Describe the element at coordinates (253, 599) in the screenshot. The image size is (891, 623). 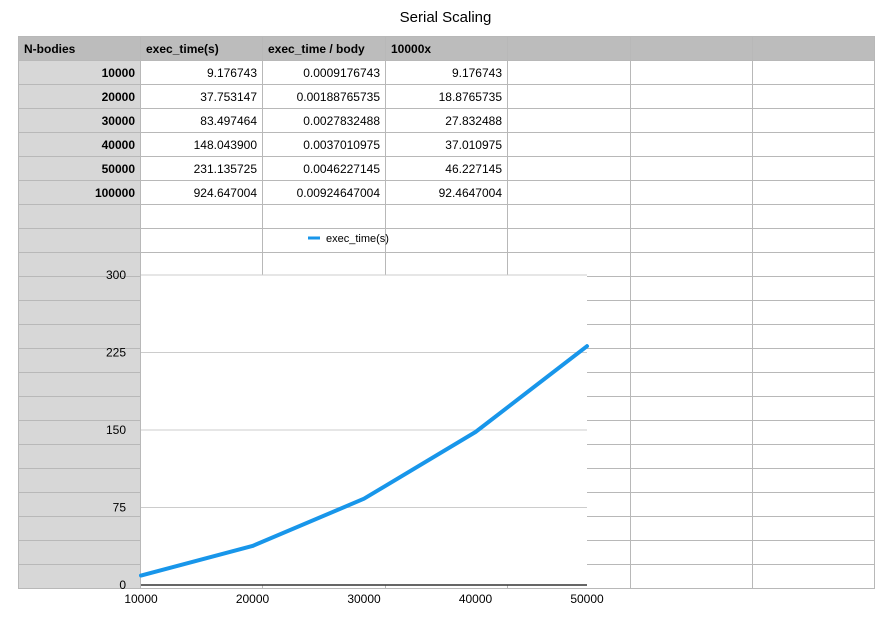
I see `x-tick-label: 20000` at that location.